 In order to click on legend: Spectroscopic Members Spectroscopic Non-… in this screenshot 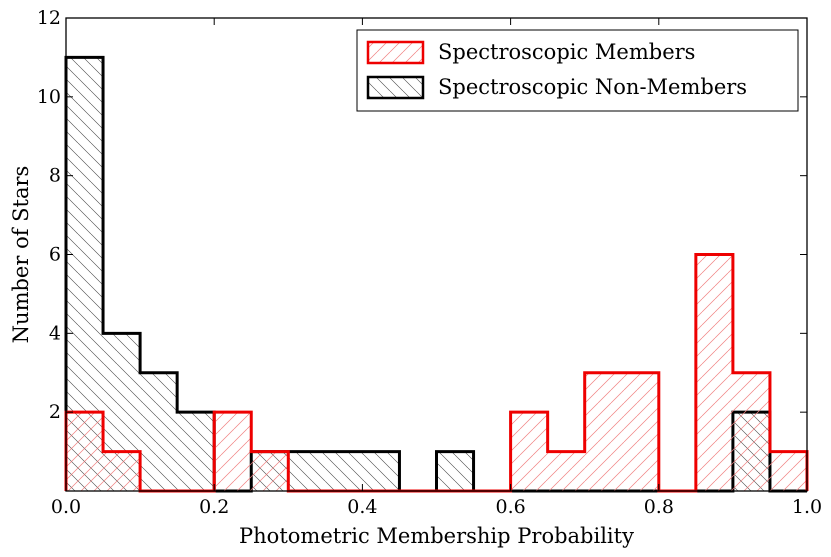, I will do `click(577, 70)`.